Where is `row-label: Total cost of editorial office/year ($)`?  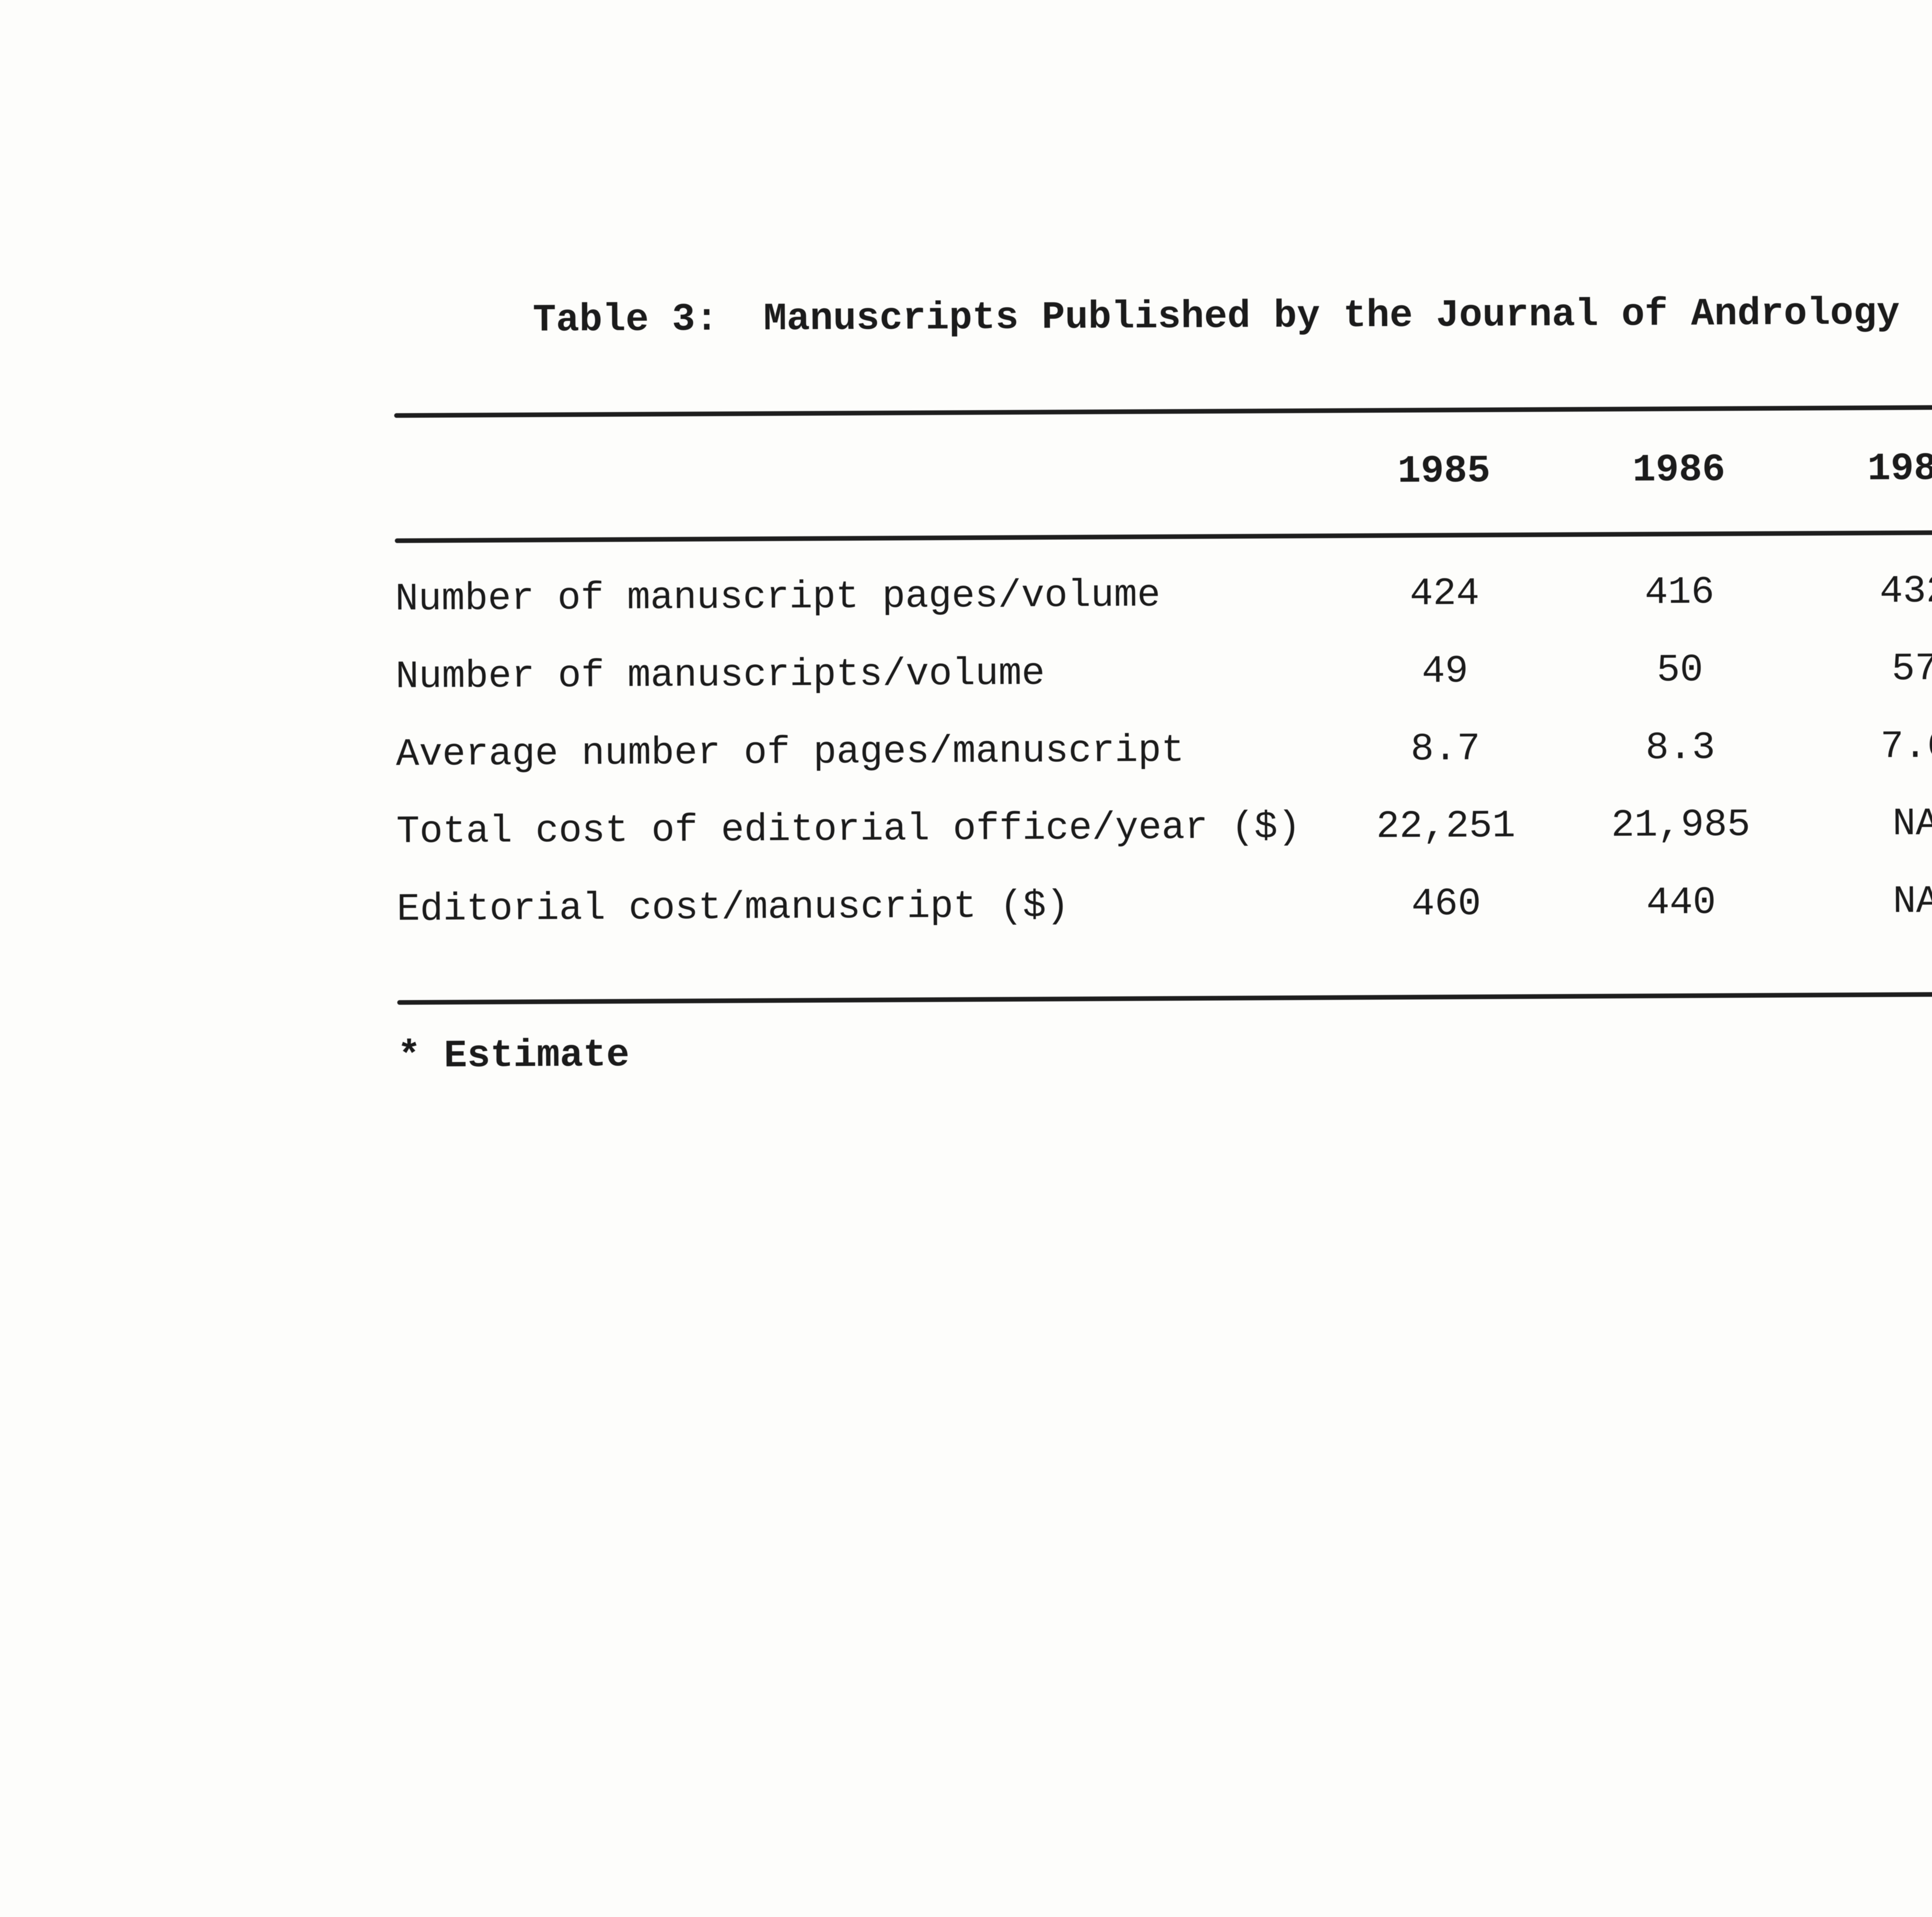 row-label: Total cost of editorial office/year ($) is located at coordinates (849, 830).